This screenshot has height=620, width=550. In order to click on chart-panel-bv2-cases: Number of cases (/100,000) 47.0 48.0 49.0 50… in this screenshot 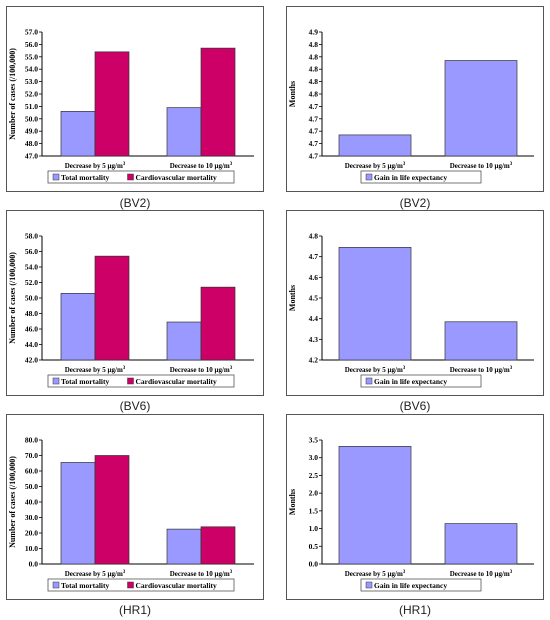, I will do `click(135, 99)`.